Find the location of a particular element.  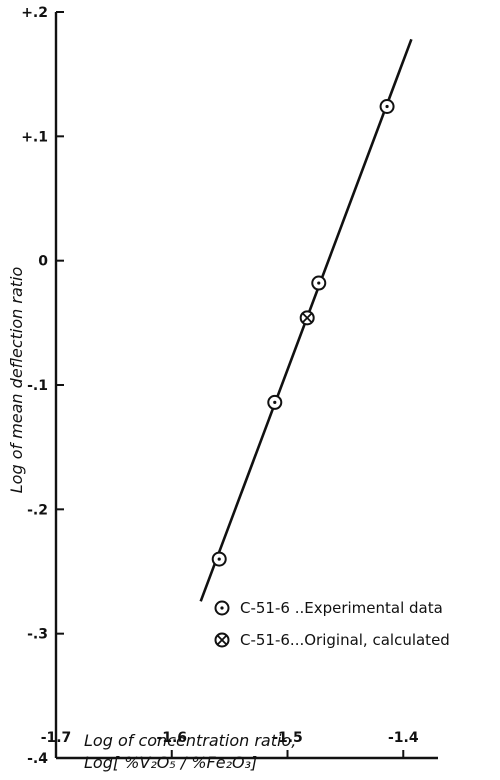

x-axis-title-line2: Log[ %V₂O₅ / %Fe₂O₃] is located at coordinates (170, 762).